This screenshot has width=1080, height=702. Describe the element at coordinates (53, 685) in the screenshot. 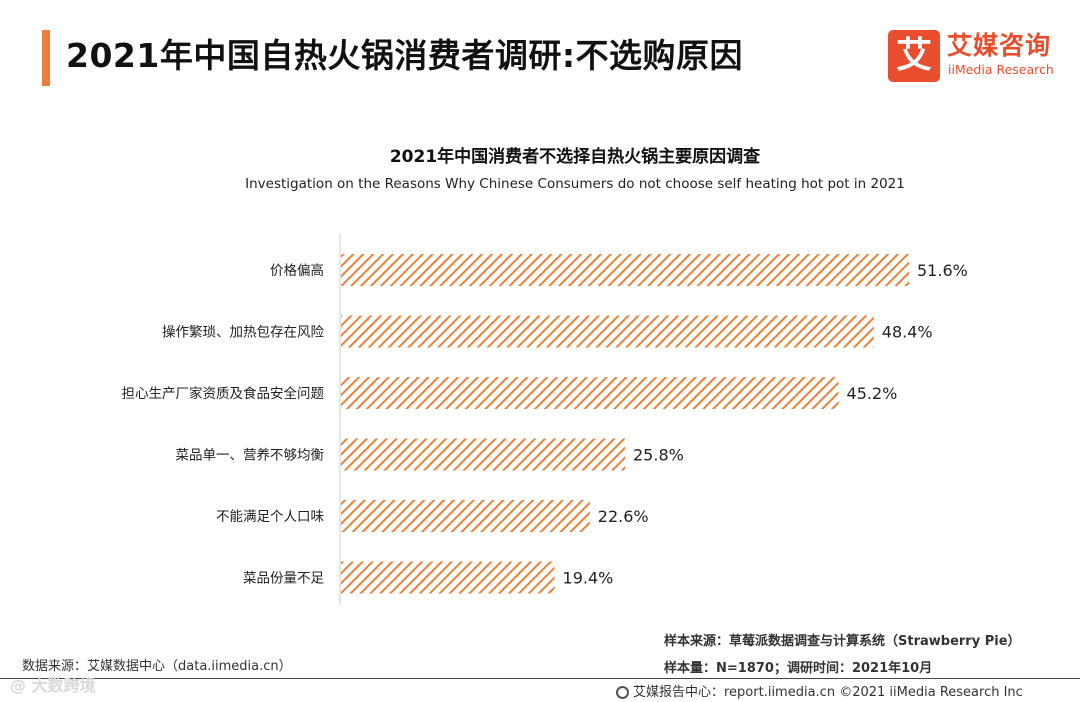

I see `watermark: @ 大数跨境` at that location.